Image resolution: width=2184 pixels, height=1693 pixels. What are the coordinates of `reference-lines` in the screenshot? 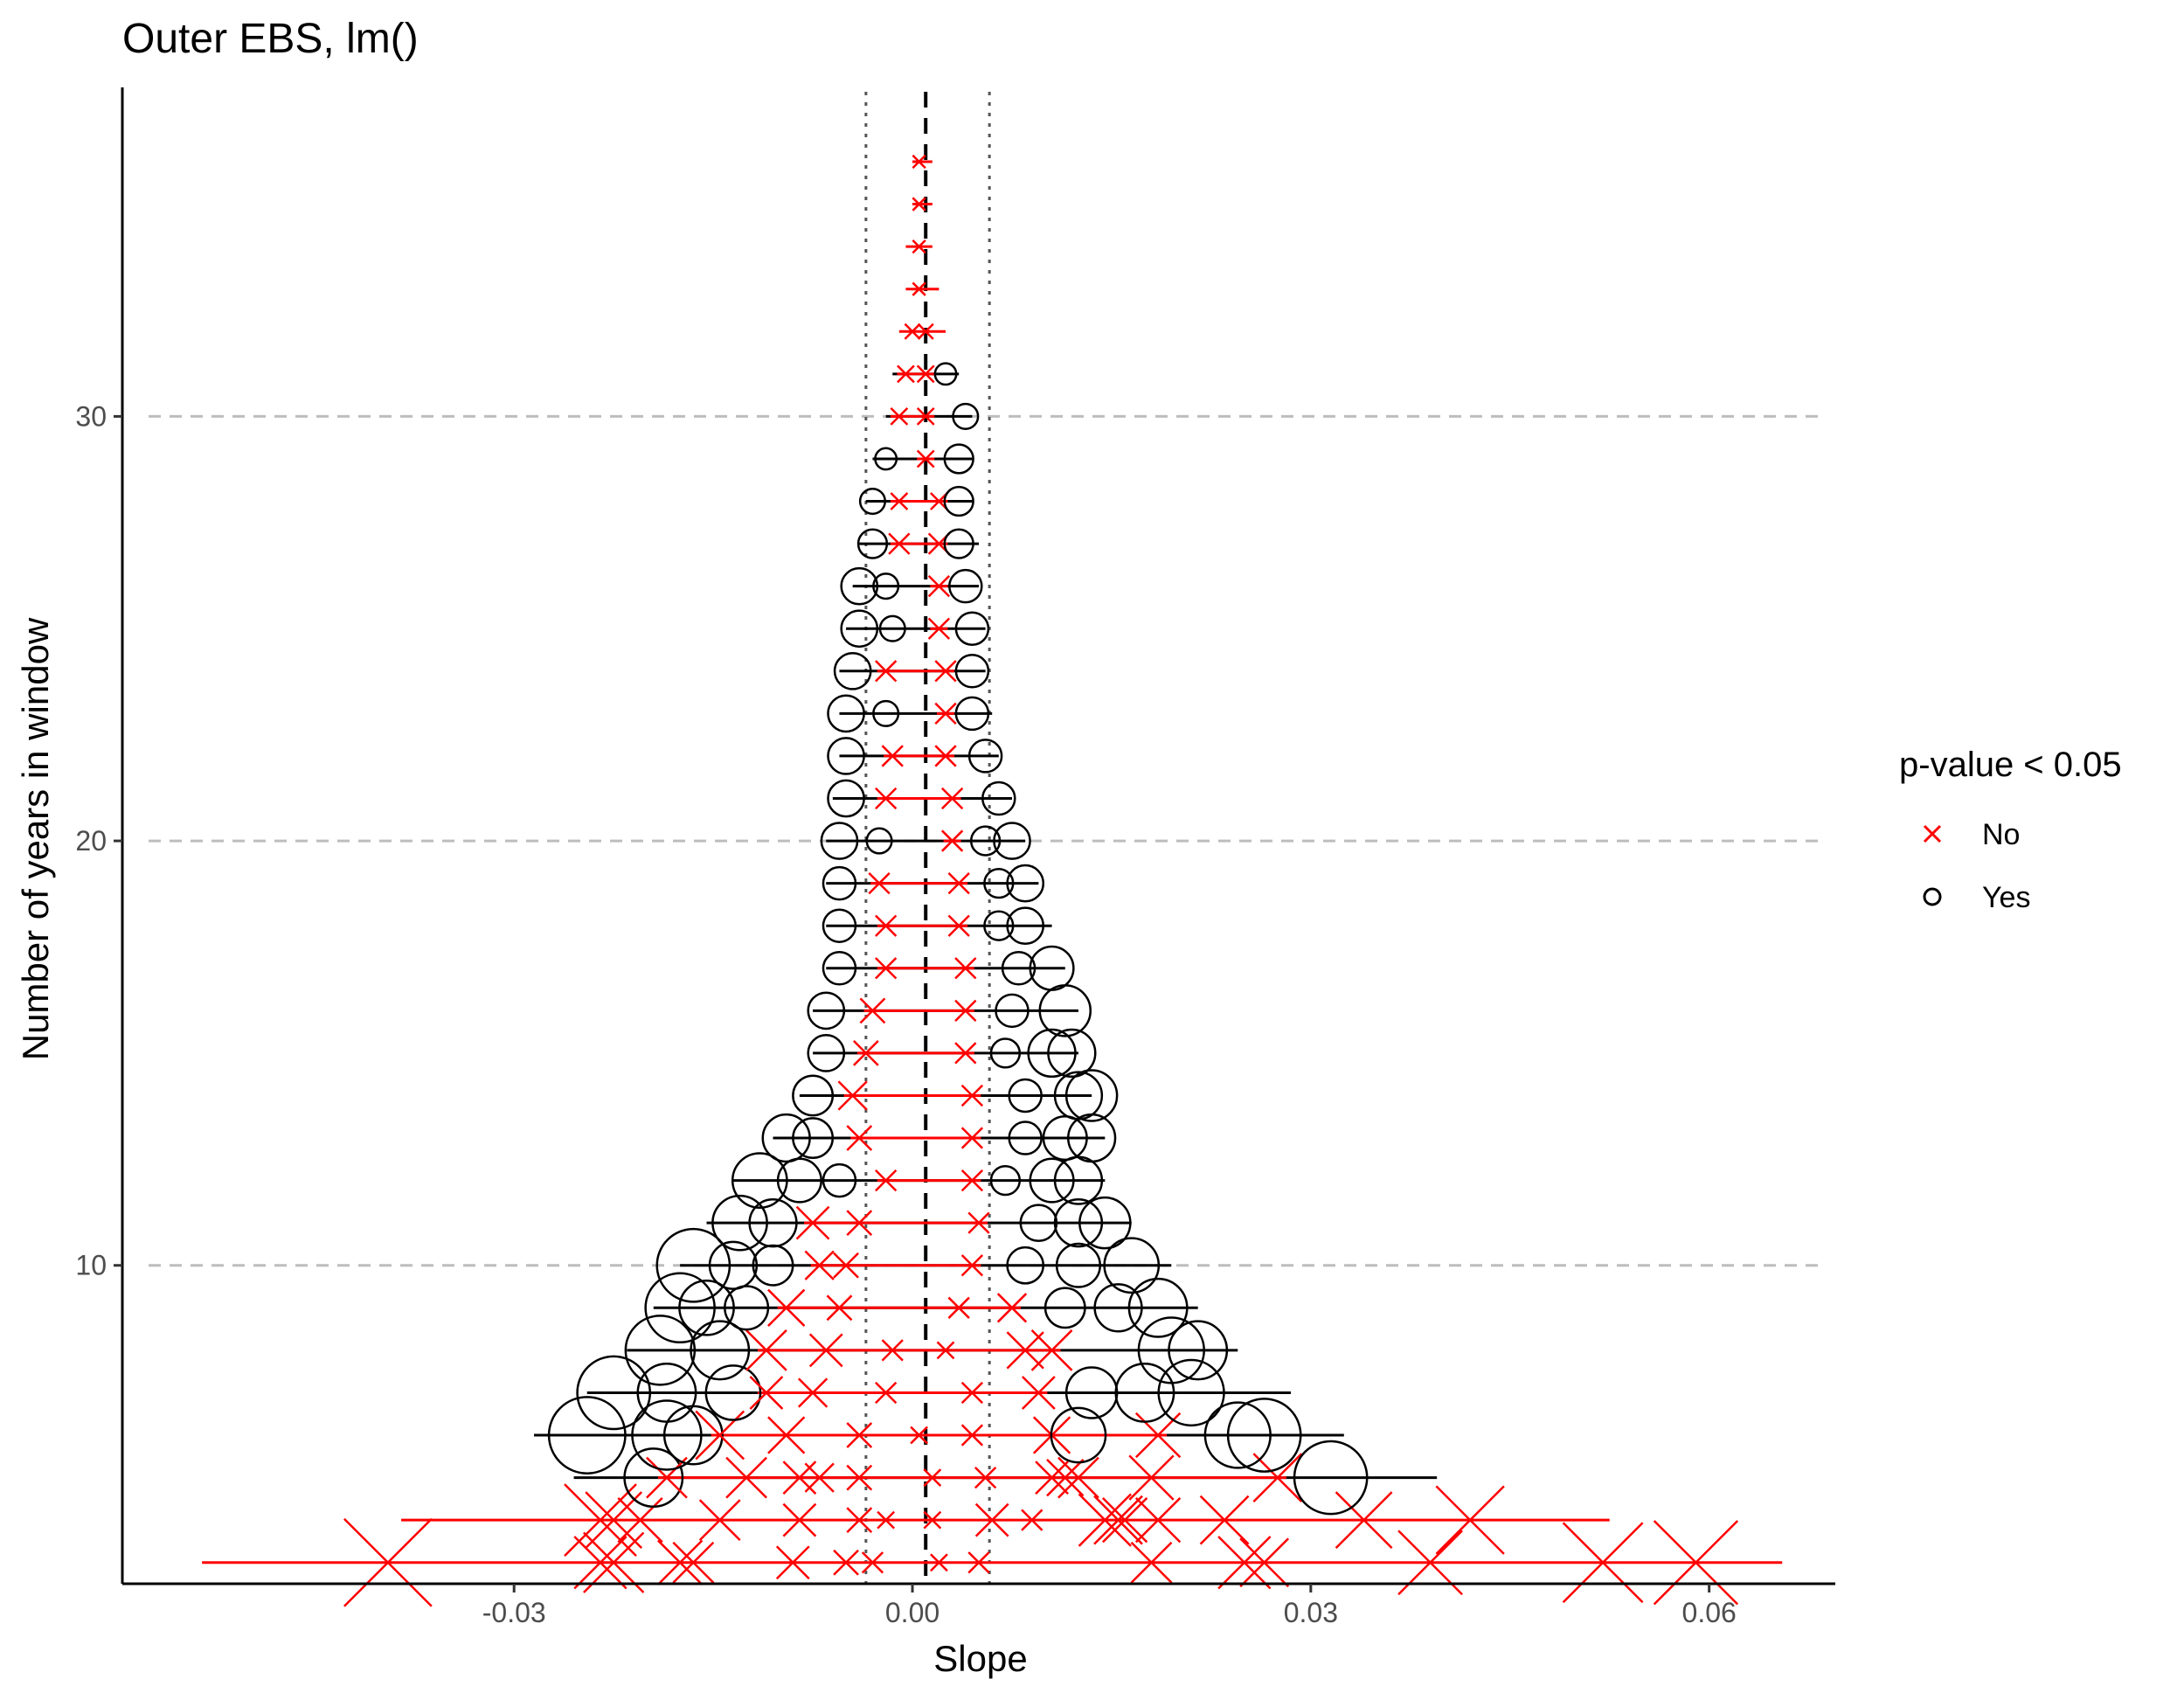 It's located at (927, 838).